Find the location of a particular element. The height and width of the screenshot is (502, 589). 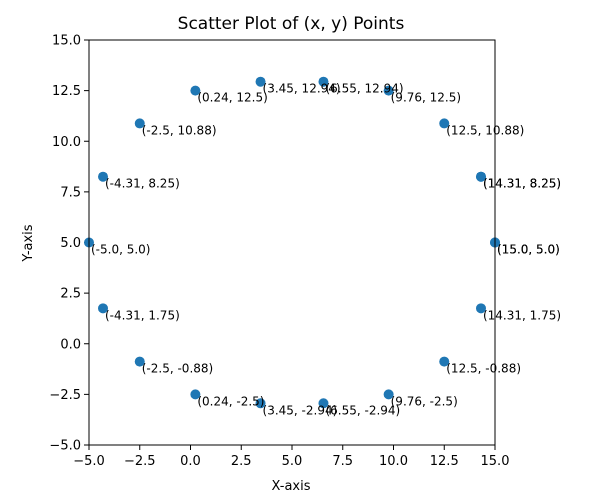

x-tick-label: 12.5 is located at coordinates (444, 461).